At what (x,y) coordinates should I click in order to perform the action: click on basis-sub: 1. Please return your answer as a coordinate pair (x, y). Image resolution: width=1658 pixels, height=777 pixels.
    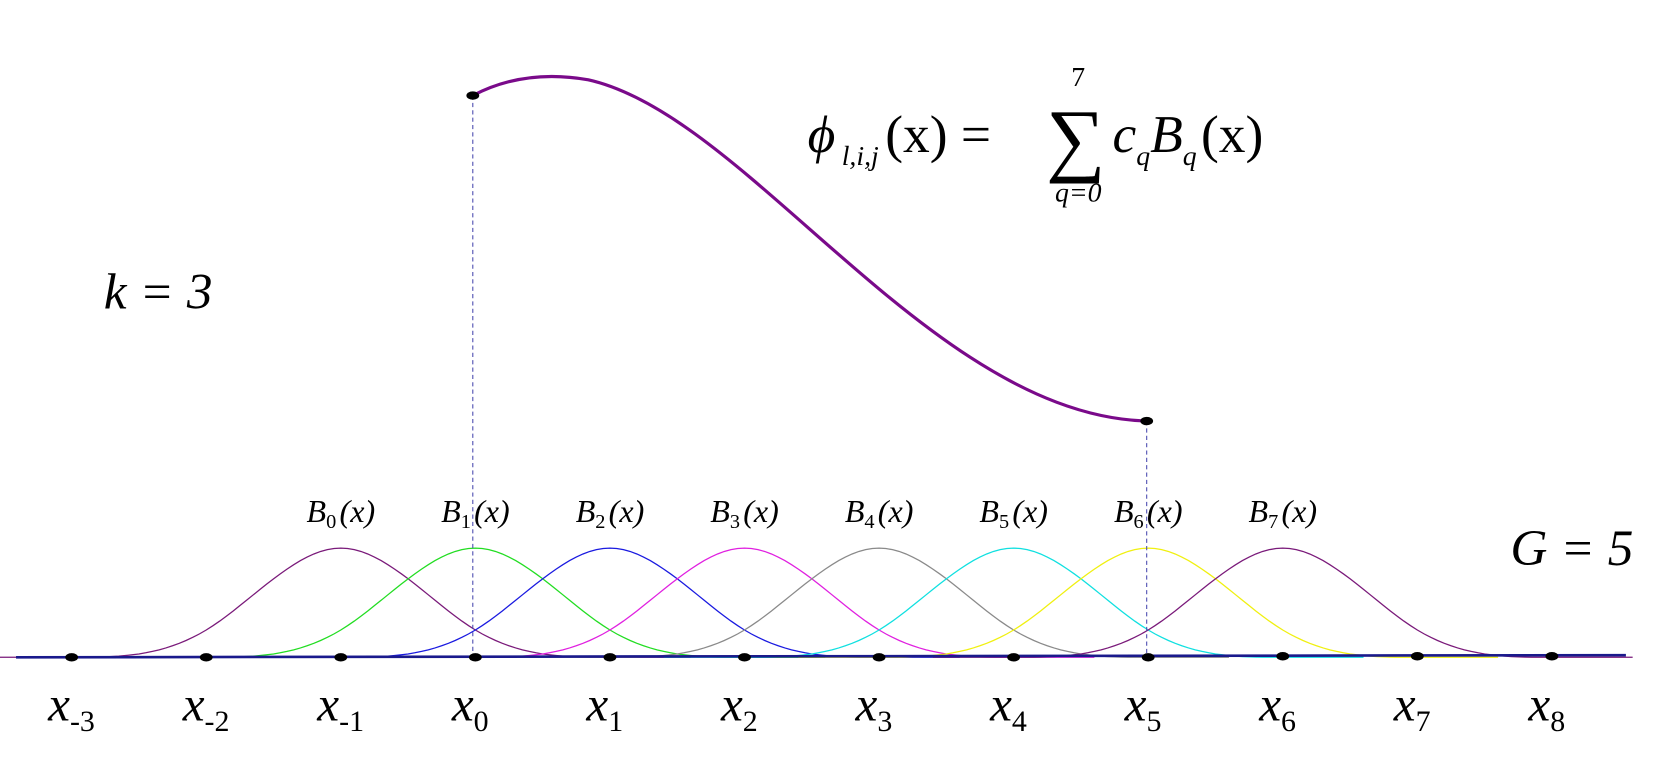
    Looking at the image, I should click on (466, 522).